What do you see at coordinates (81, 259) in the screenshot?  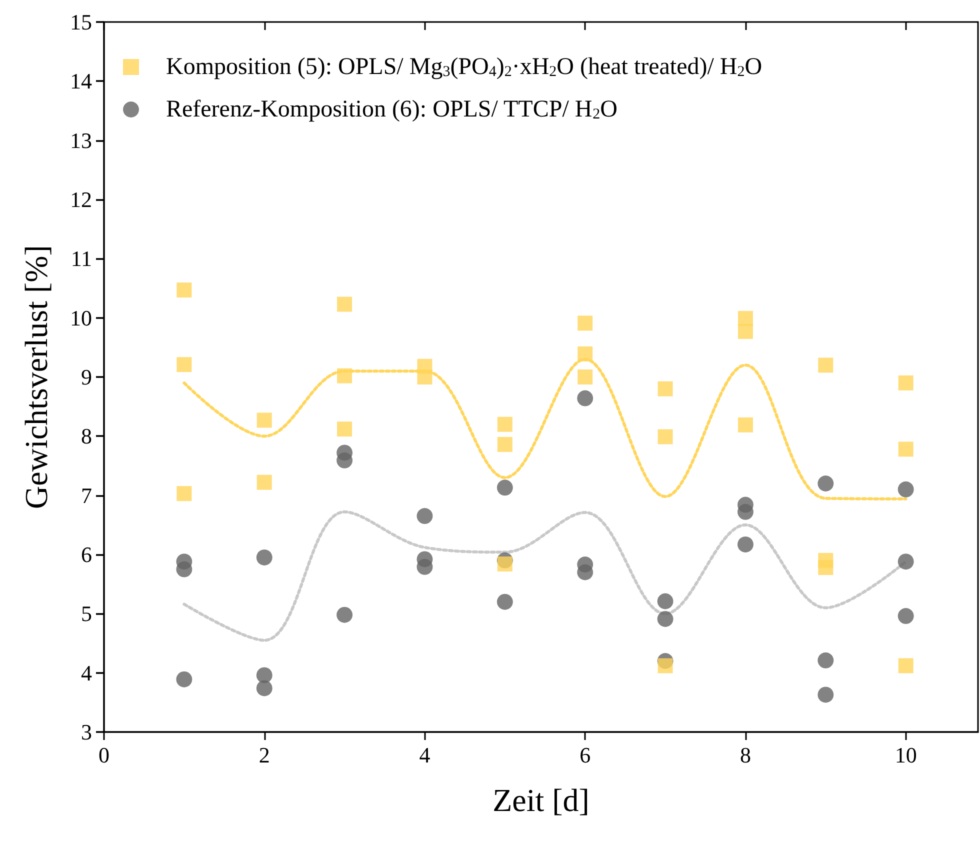 I see `y-tick-label: 11` at bounding box center [81, 259].